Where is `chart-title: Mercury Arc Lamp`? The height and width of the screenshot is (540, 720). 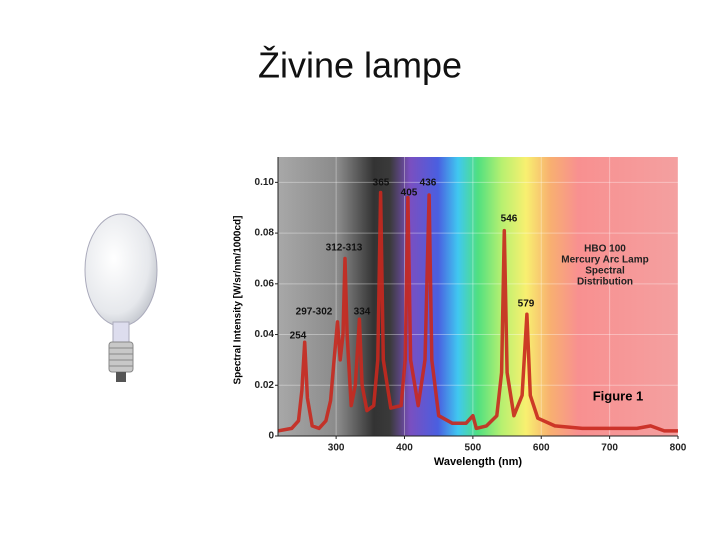 chart-title: Mercury Arc Lamp is located at coordinates (604, 260).